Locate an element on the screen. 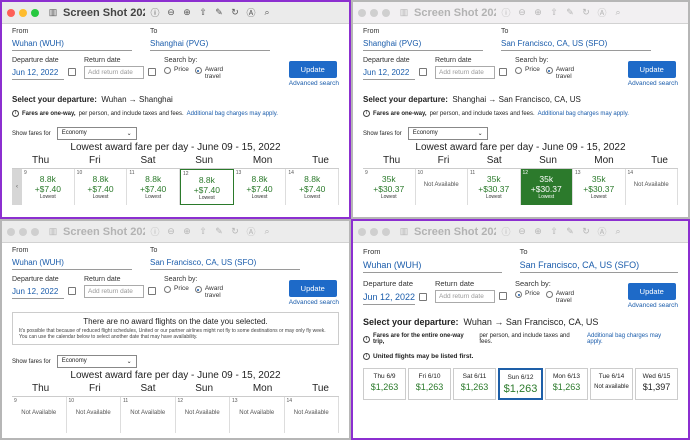 This screenshot has height=440, width=690. fare-cell: 13 35k +$30.37 Lowest is located at coordinates (599, 187).